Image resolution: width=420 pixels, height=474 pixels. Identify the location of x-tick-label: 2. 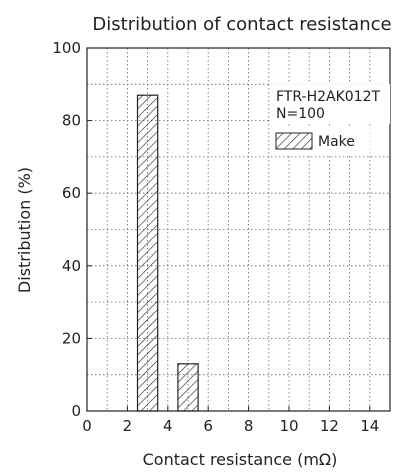
(128, 426).